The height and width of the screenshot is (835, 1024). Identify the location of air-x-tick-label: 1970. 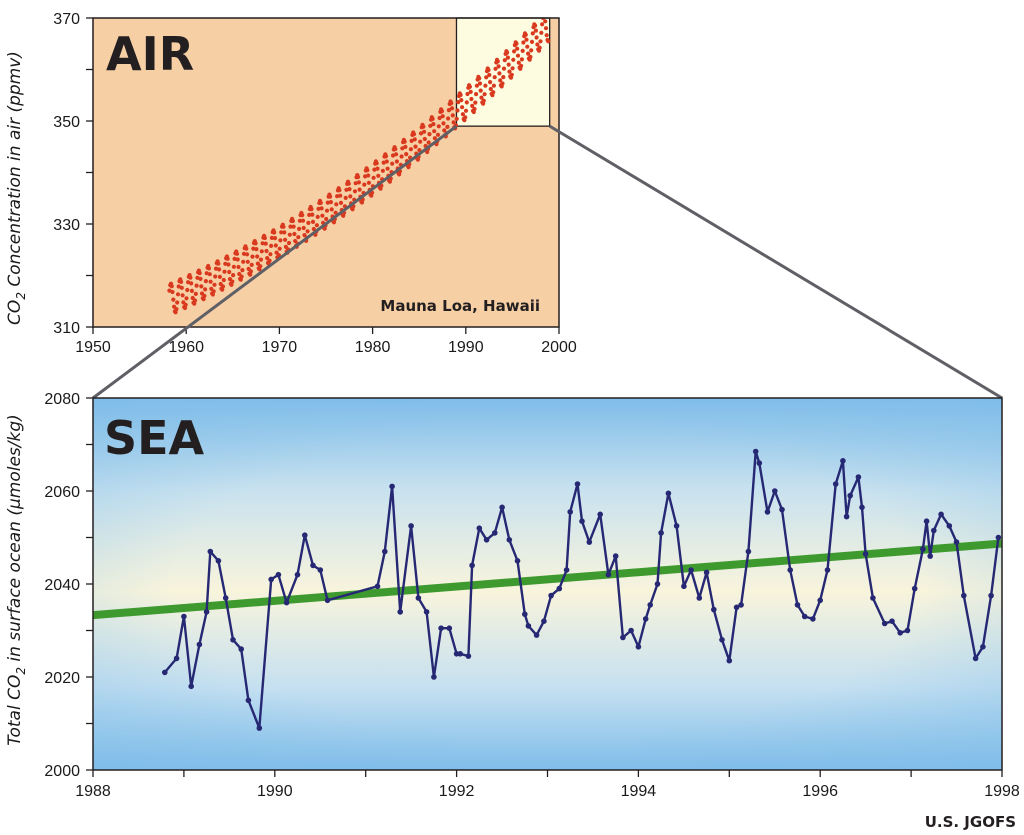
(280, 347).